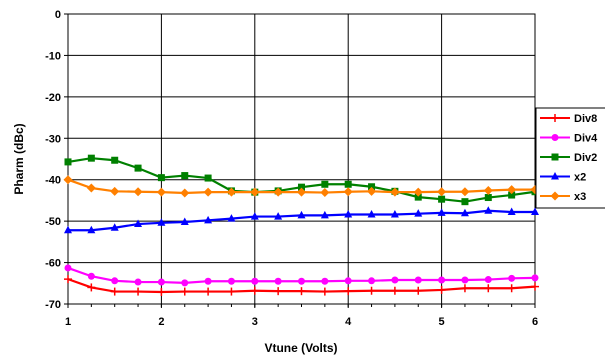  Describe the element at coordinates (68, 322) in the screenshot. I see `x-tick-label: 1` at that location.